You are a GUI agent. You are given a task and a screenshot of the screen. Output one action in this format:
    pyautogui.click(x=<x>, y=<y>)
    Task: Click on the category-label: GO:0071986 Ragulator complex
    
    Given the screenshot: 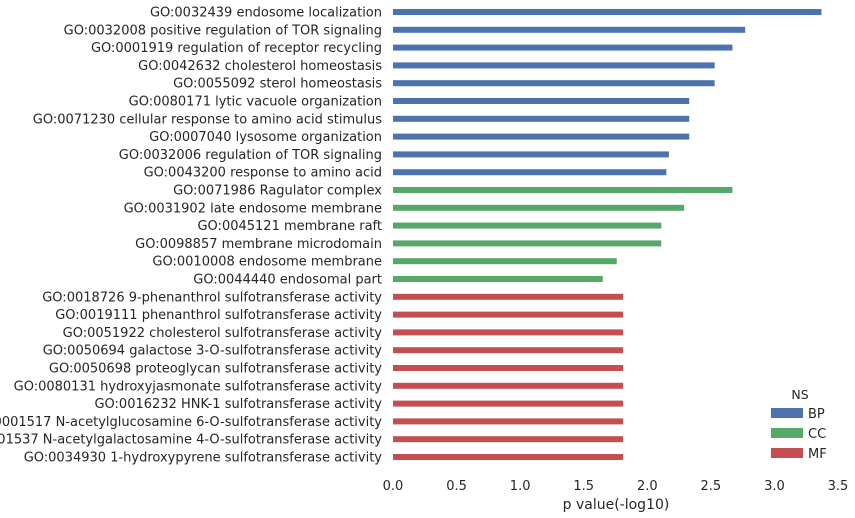 What is the action you would take?
    pyautogui.click(x=277, y=191)
    